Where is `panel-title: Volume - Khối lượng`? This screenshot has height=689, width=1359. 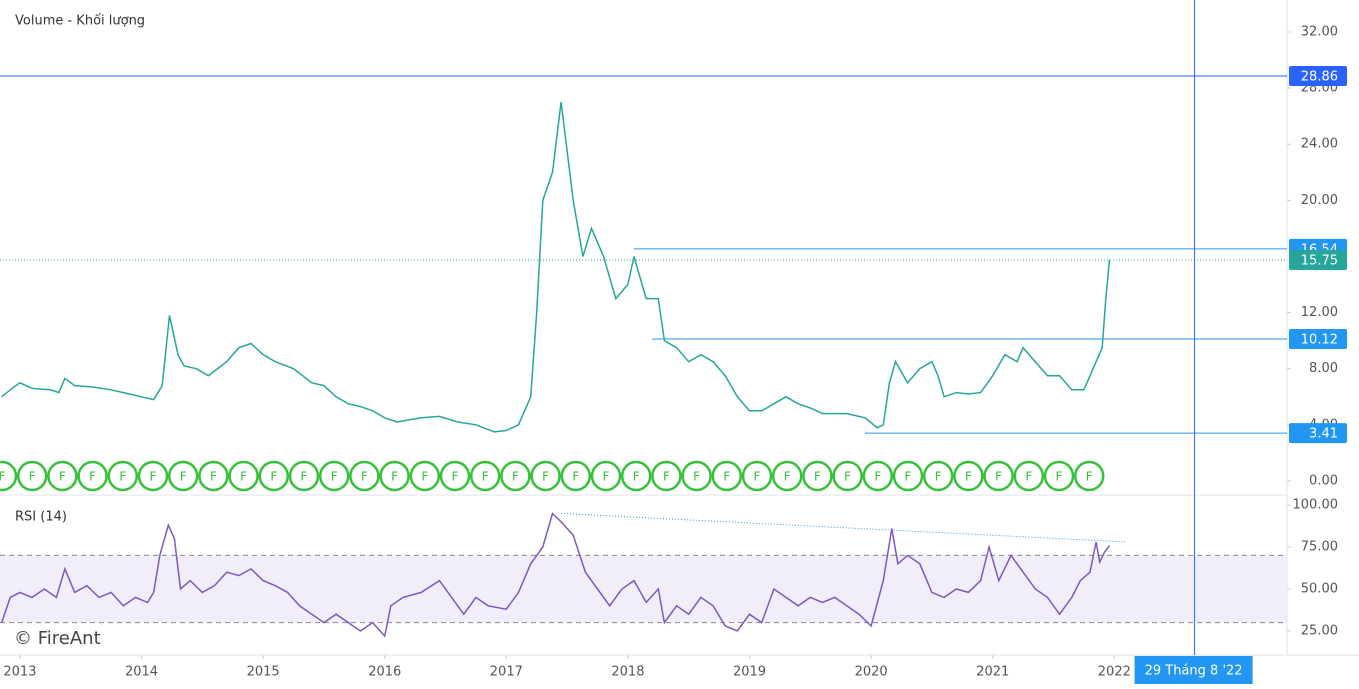 panel-title: Volume - Khối lượng is located at coordinates (80, 21).